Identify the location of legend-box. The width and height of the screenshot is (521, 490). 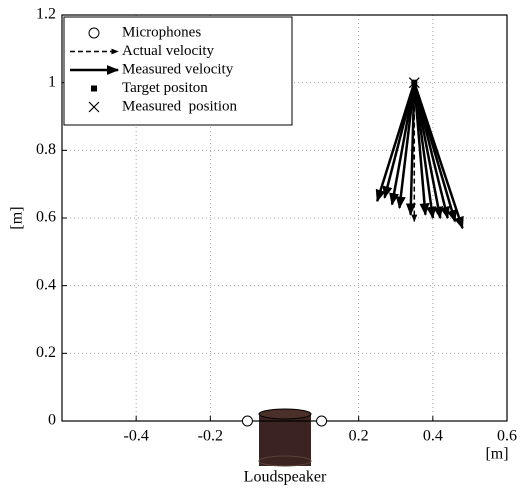
(178, 71).